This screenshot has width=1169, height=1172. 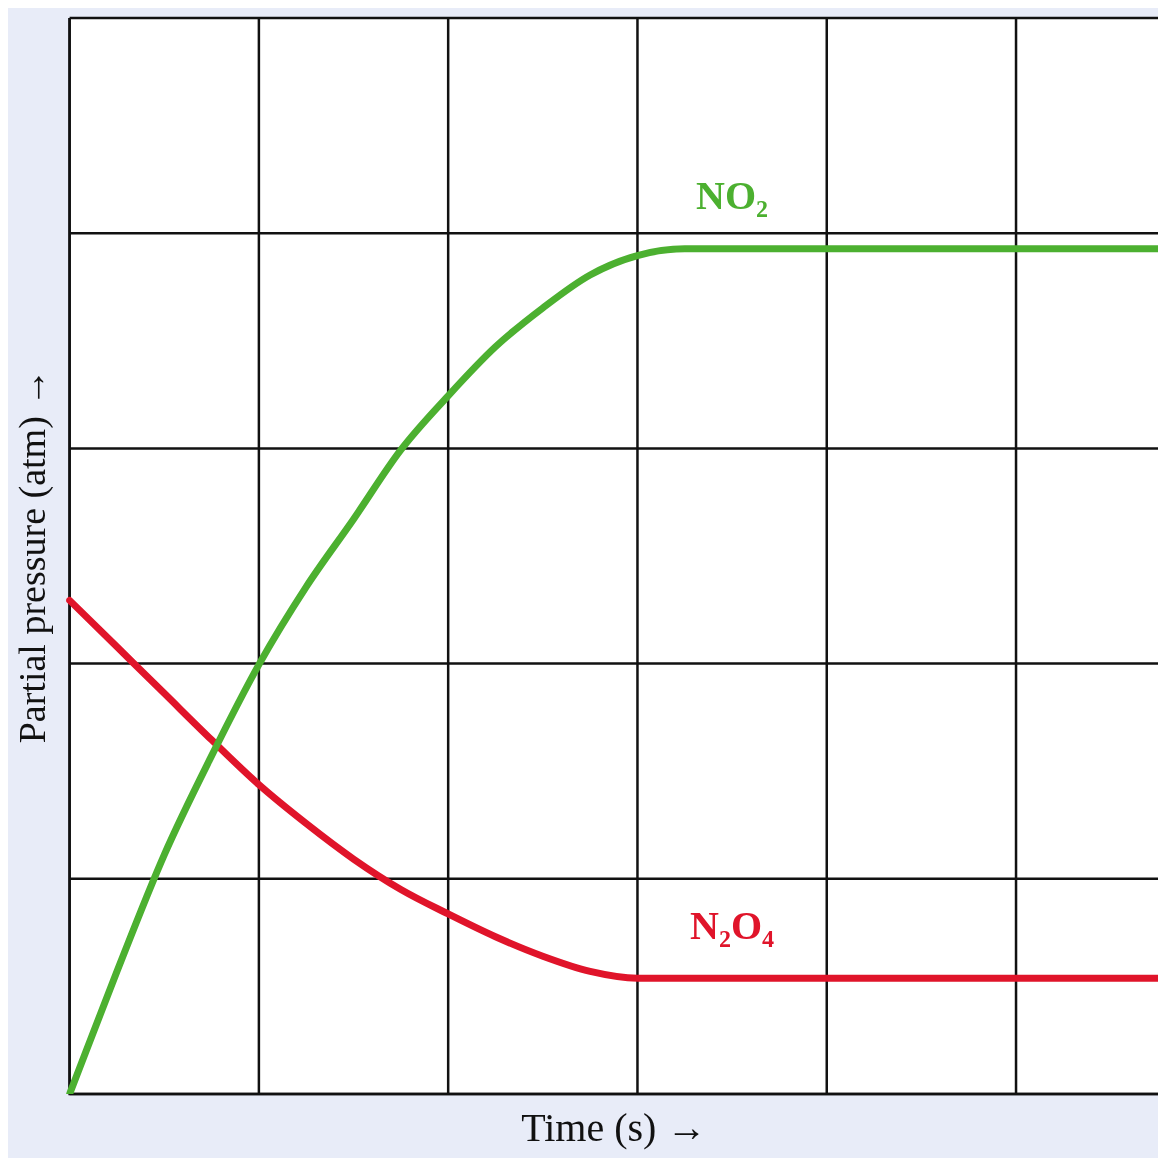 I want to click on series-label: NO₂, so click(x=732, y=196).